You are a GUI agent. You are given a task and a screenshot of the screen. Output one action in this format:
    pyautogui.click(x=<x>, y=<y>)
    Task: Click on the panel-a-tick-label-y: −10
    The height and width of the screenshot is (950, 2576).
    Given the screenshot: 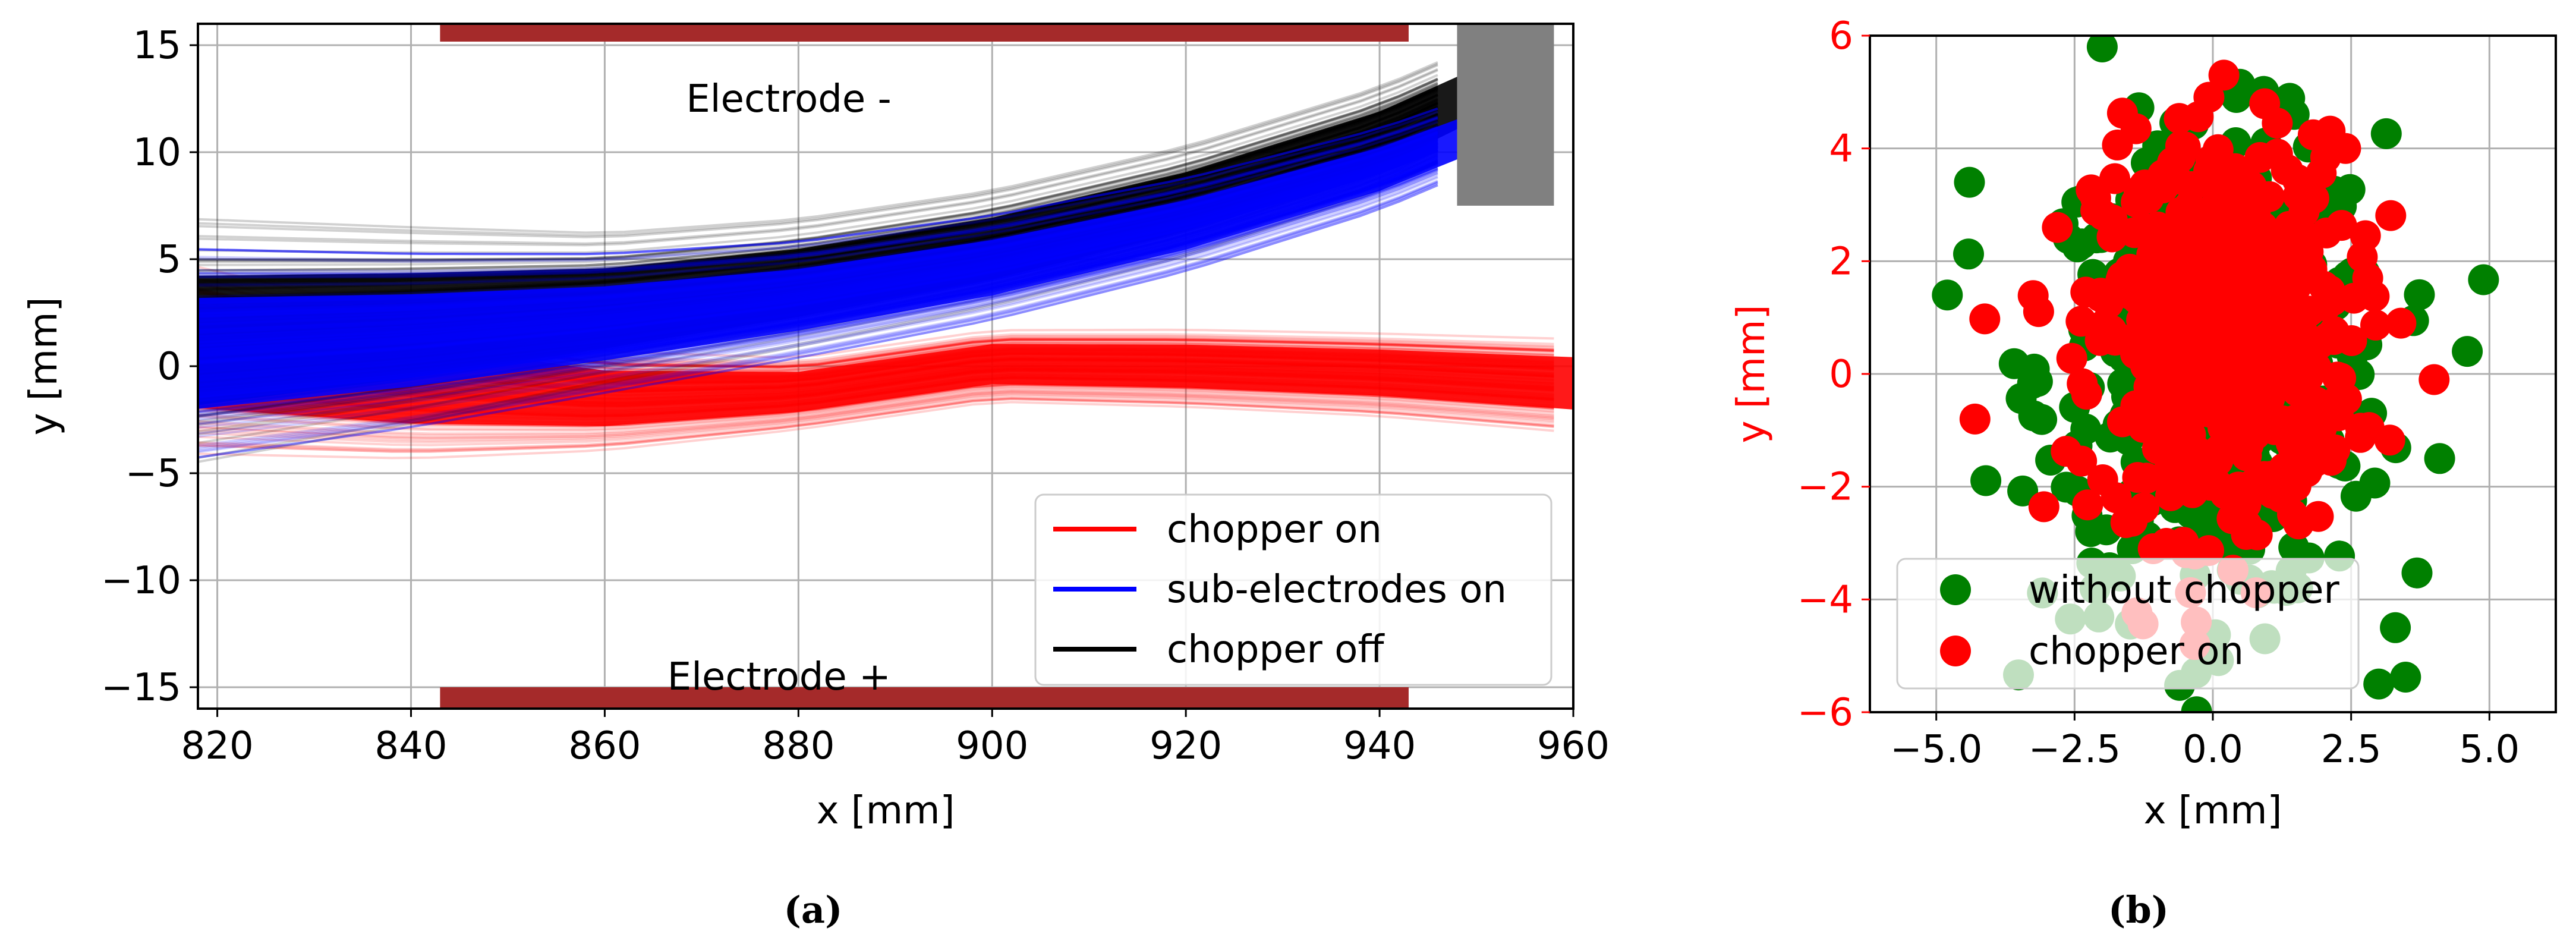 What is the action you would take?
    pyautogui.click(x=141, y=581)
    